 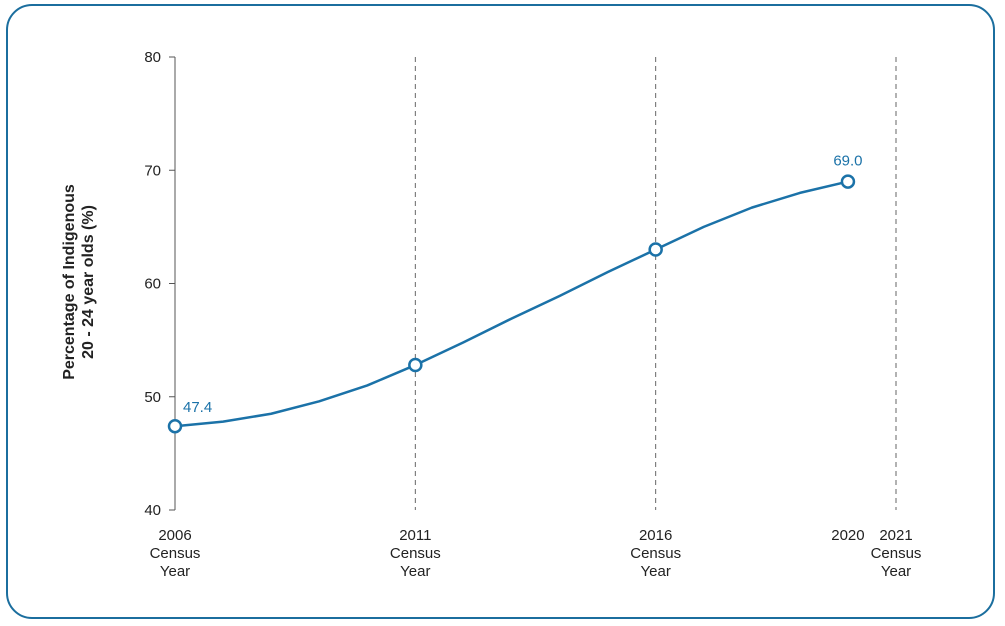 What do you see at coordinates (152, 397) in the screenshot?
I see `y-tick-label: 50` at bounding box center [152, 397].